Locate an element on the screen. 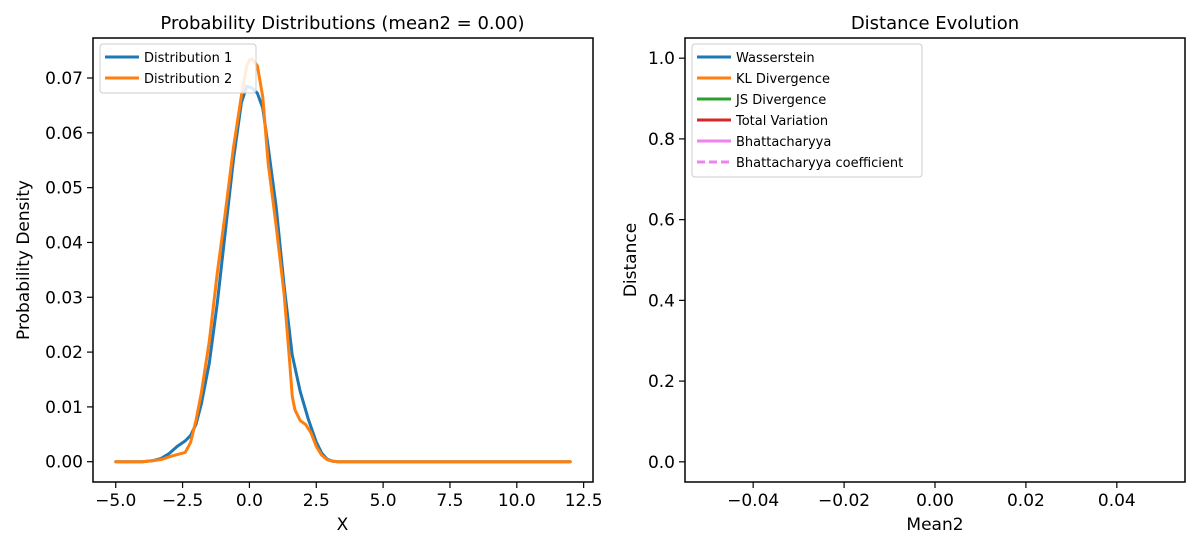 The image size is (1200, 550). distributions-x-tick-label: −2.5 is located at coordinates (182, 501).